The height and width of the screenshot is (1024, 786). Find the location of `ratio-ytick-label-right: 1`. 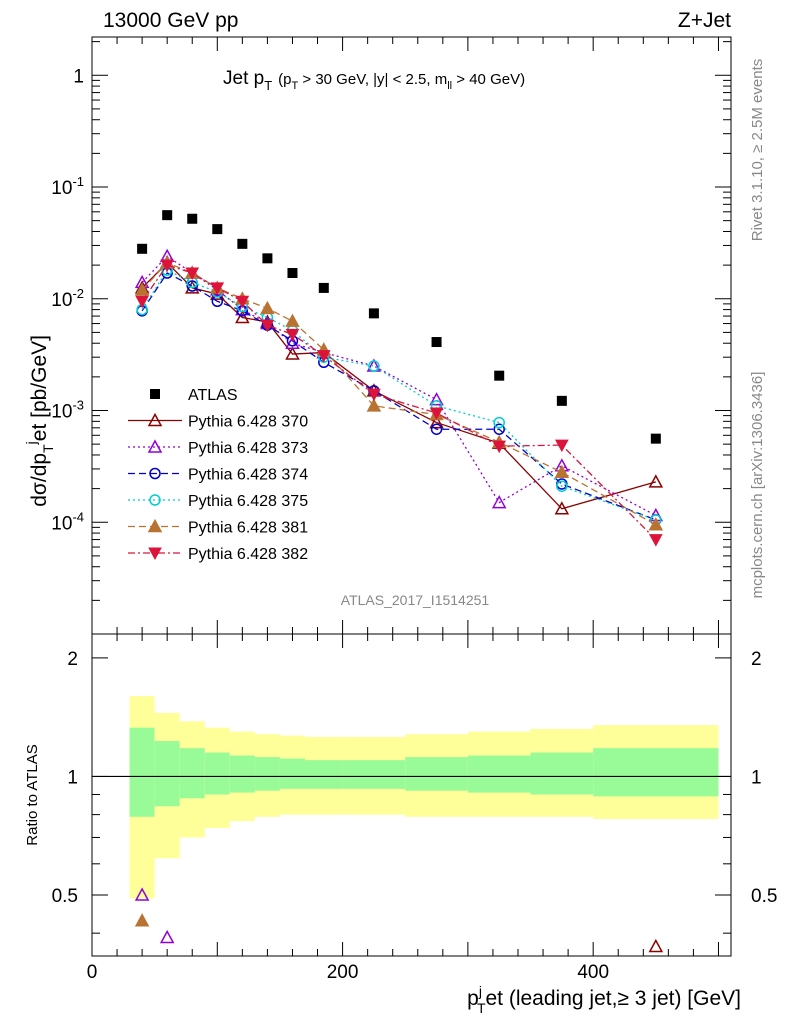

ratio-ytick-label-right: 1 is located at coordinates (756, 777).